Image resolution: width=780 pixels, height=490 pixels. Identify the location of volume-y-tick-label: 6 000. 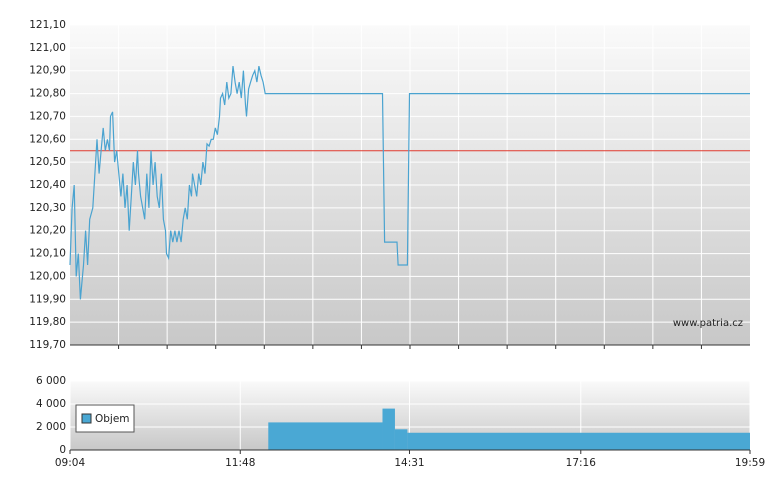
(51, 381).